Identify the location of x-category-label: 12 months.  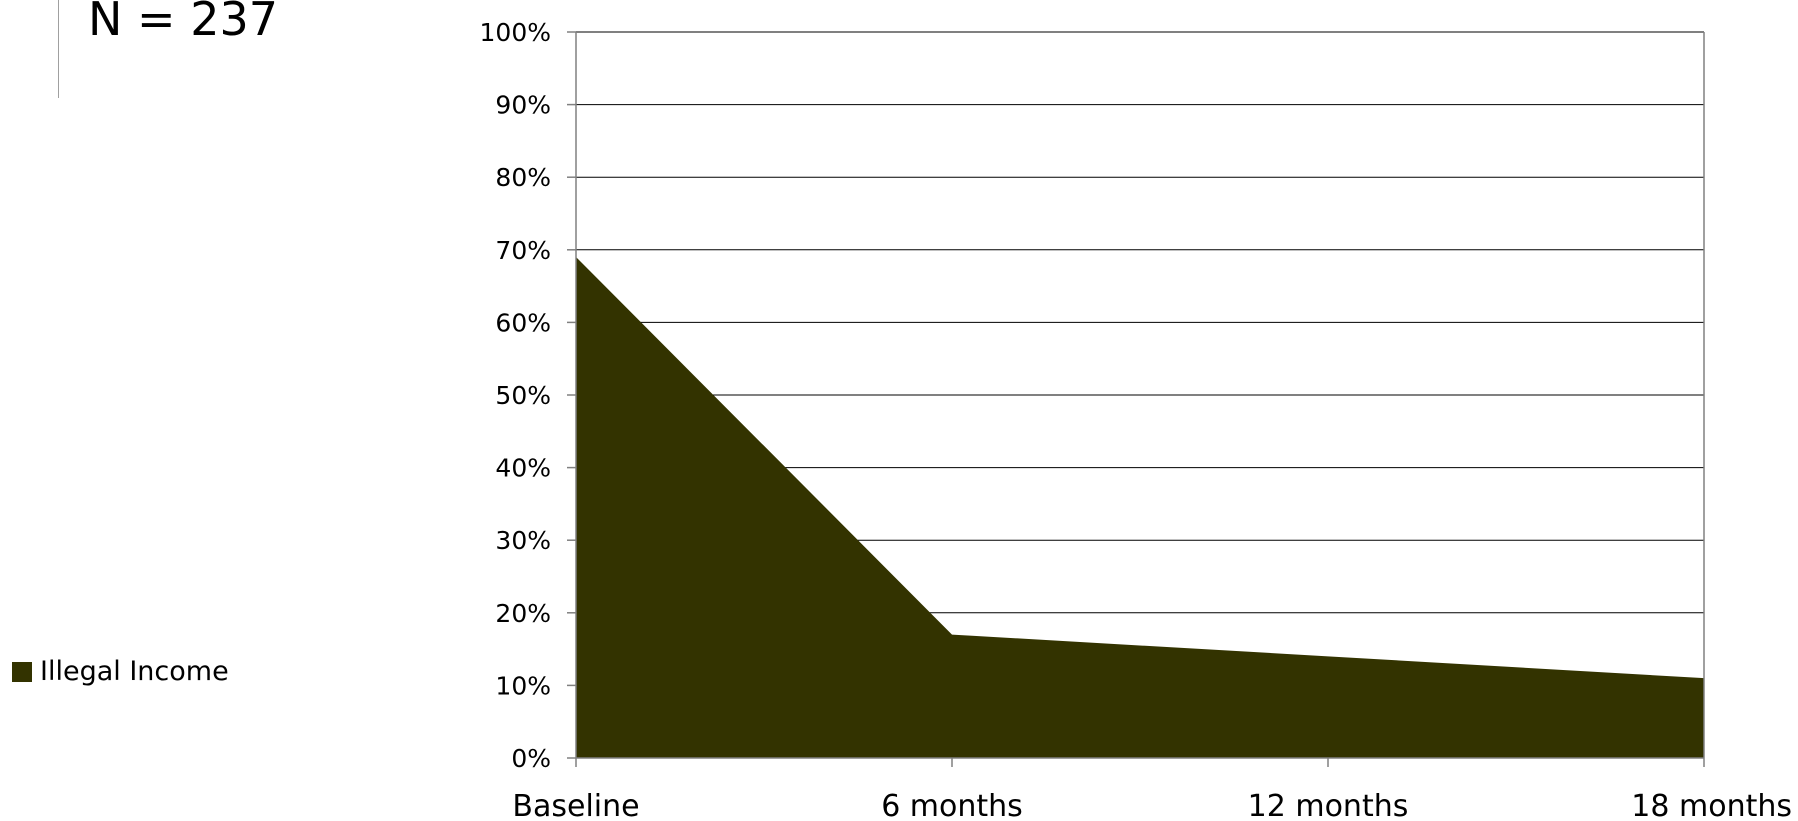
(1328, 805).